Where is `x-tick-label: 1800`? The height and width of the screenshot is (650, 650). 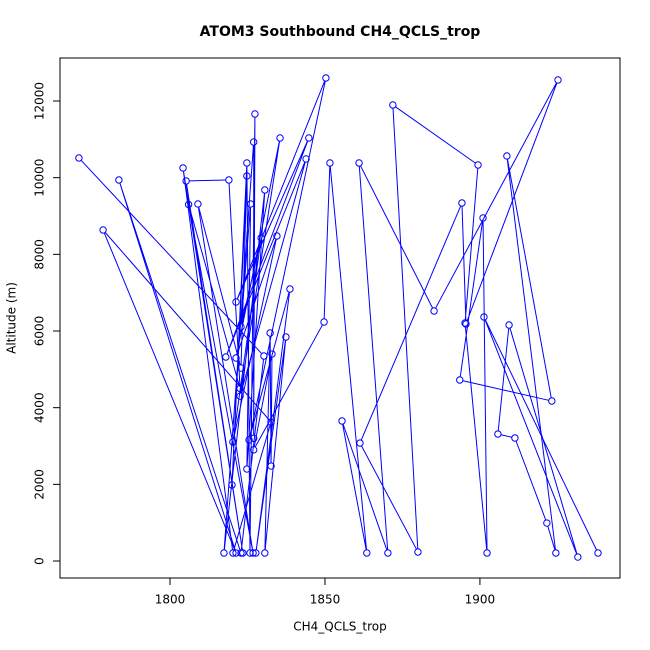 x-tick-label: 1800 is located at coordinates (170, 600).